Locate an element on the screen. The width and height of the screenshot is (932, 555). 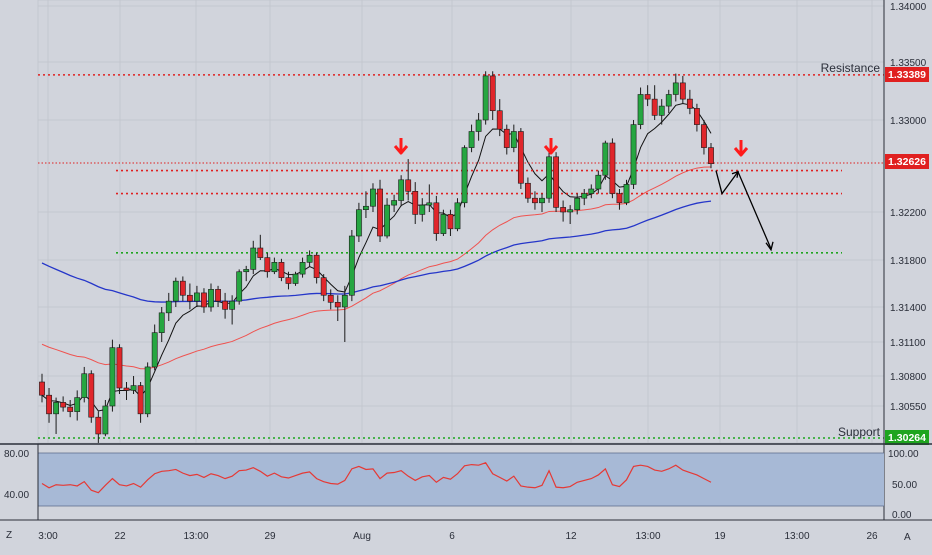
resistance-badge-text: 1.33389 is located at coordinates (907, 75).